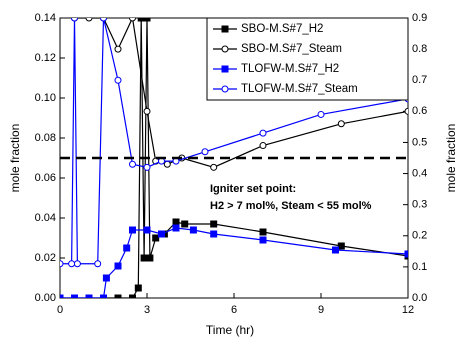 Image resolution: width=460 pixels, height=352 pixels. What do you see at coordinates (290, 69) in the screenshot?
I see `legend-label: TLOFW-M.S#7_H2` at bounding box center [290, 69].